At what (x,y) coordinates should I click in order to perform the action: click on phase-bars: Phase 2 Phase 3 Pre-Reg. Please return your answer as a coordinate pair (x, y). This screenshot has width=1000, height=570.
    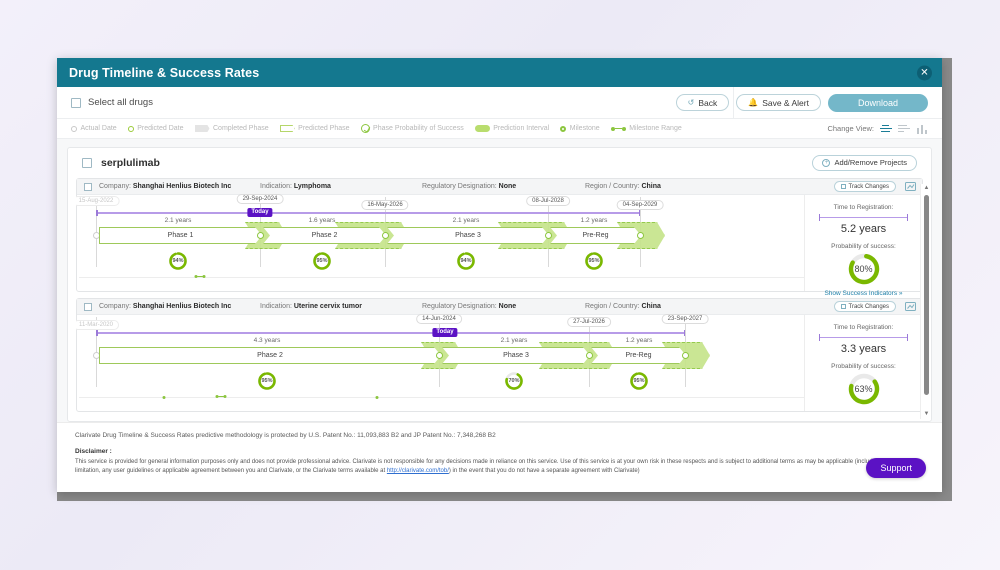
    Looking at the image, I should click on (440, 355).